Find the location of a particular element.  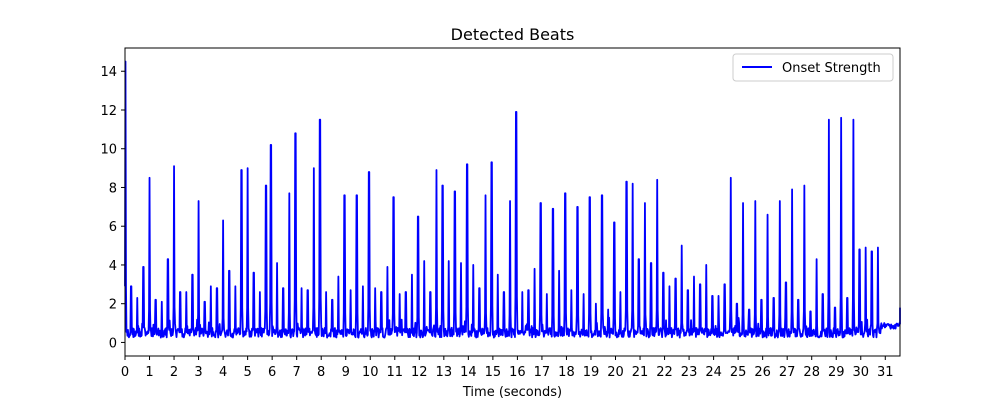

y-tick-label: 0 is located at coordinates (113, 343).